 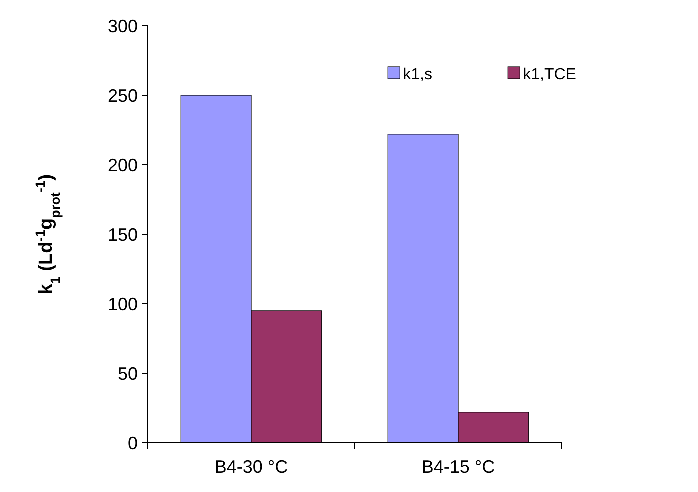 What do you see at coordinates (417, 75) in the screenshot?
I see `legend-label: k1,s` at bounding box center [417, 75].